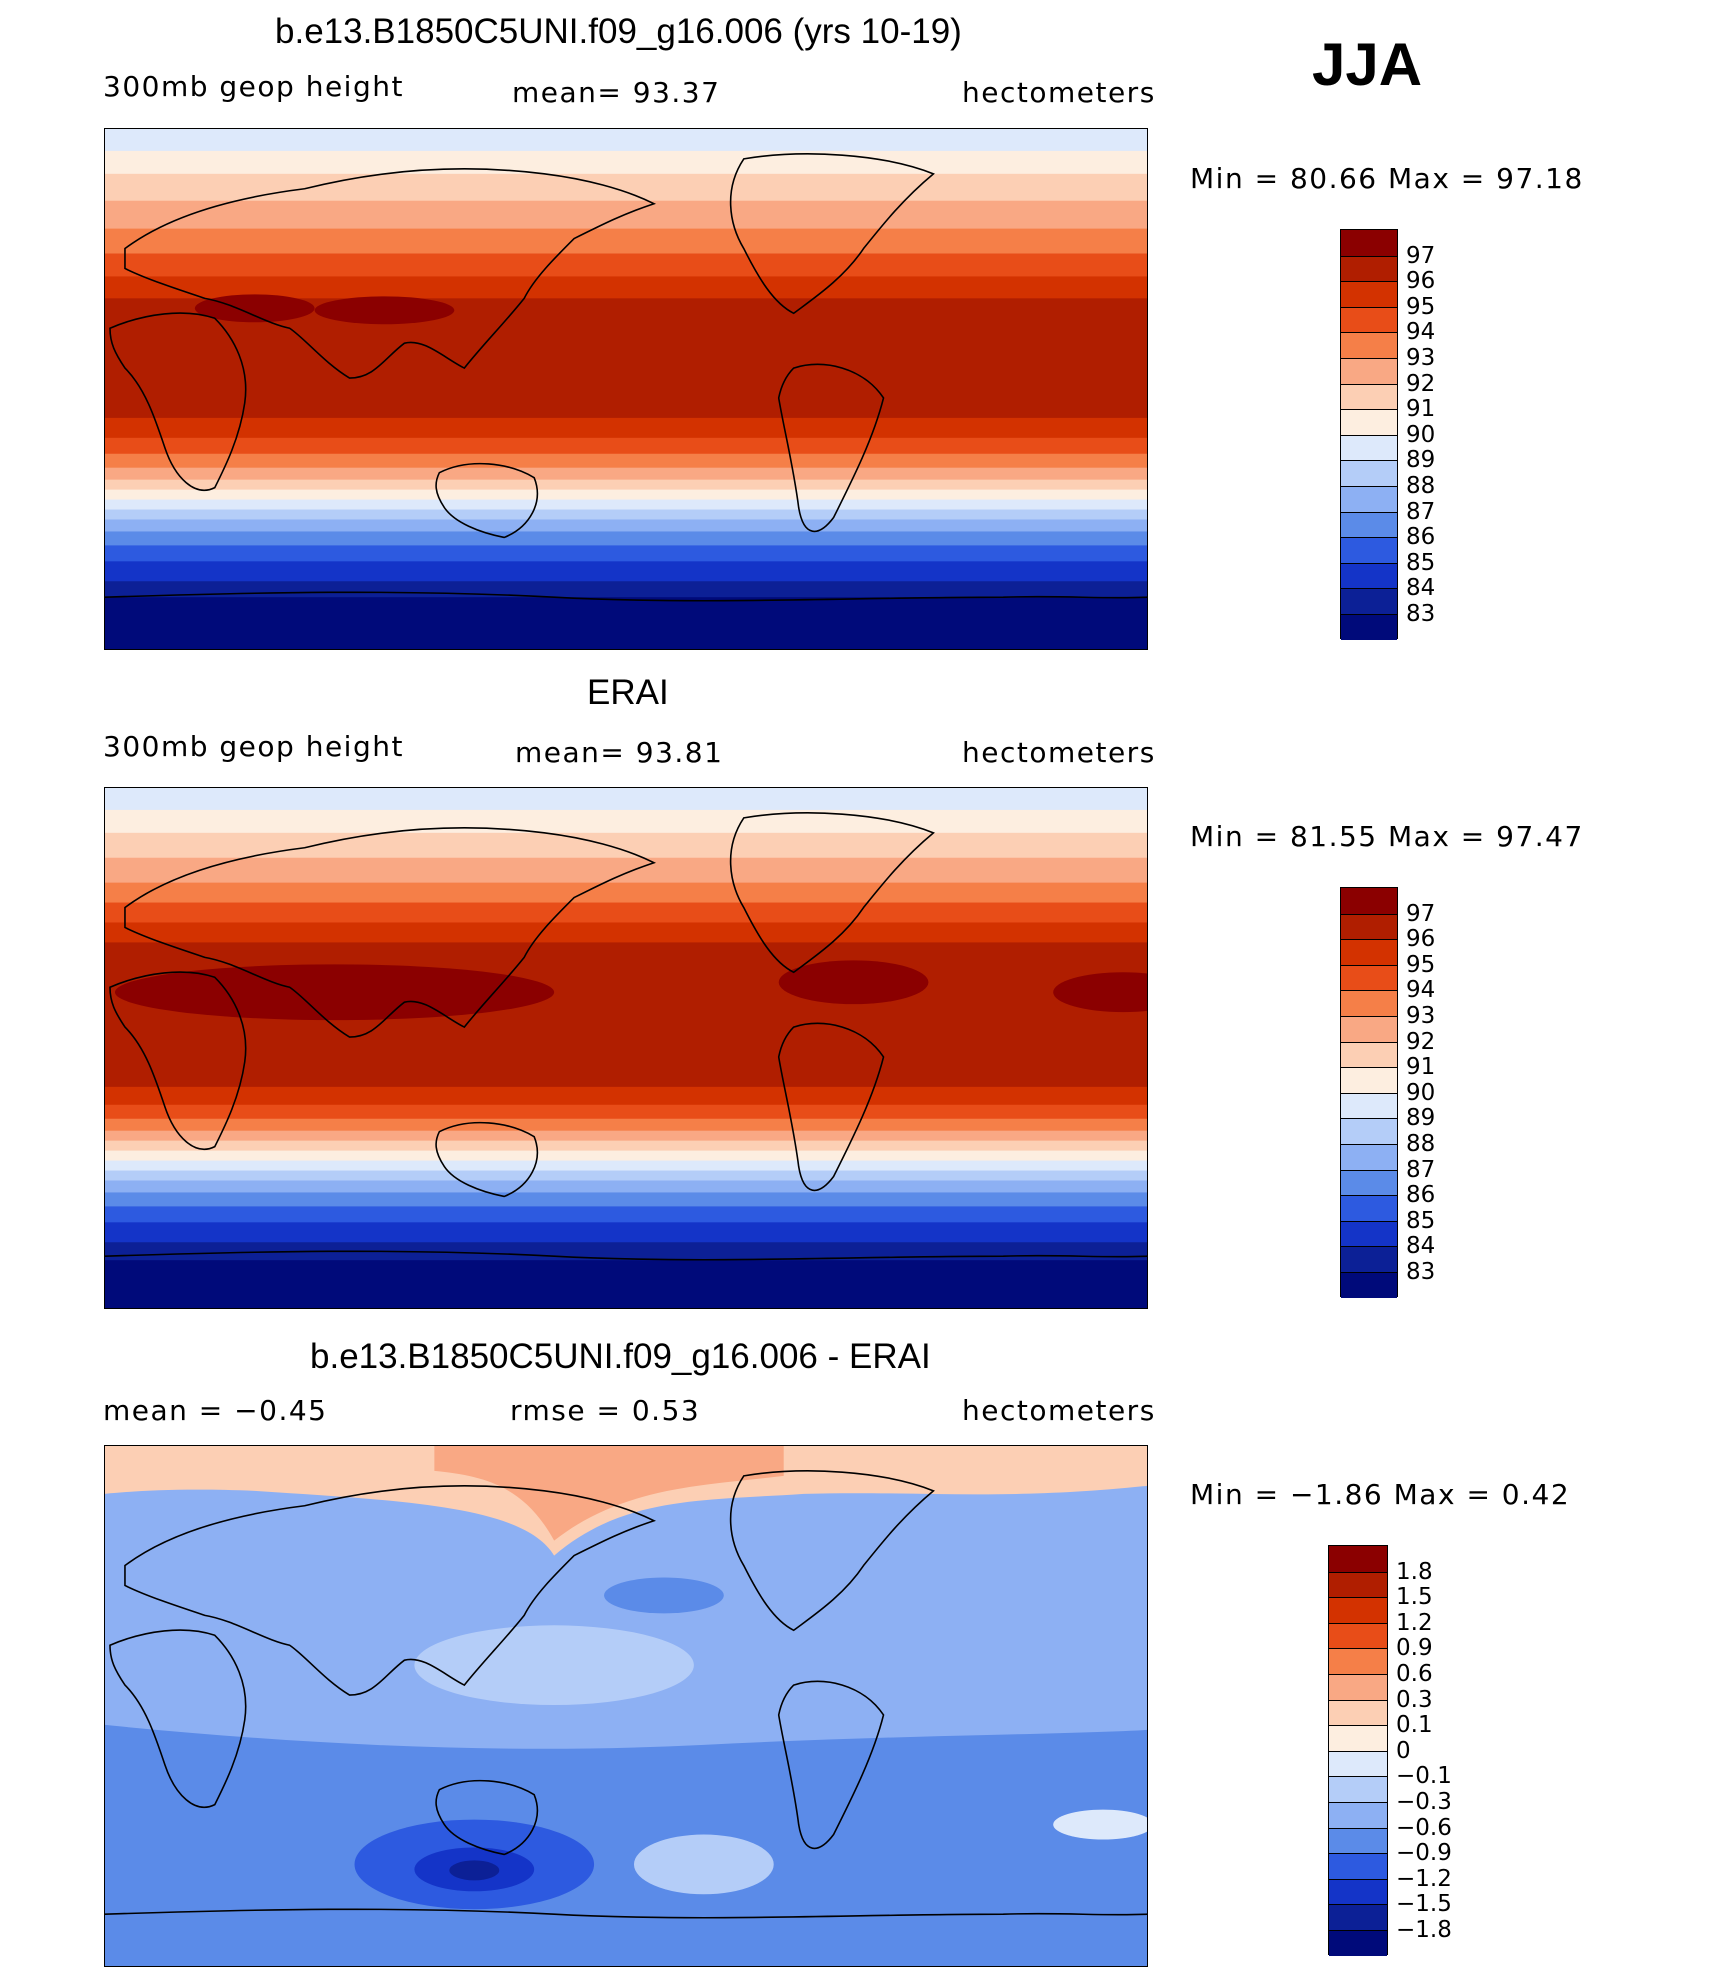 This screenshot has width=1710, height=1974. What do you see at coordinates (1421, 1092) in the screenshot?
I see `colorbar-tick-label: 90` at bounding box center [1421, 1092].